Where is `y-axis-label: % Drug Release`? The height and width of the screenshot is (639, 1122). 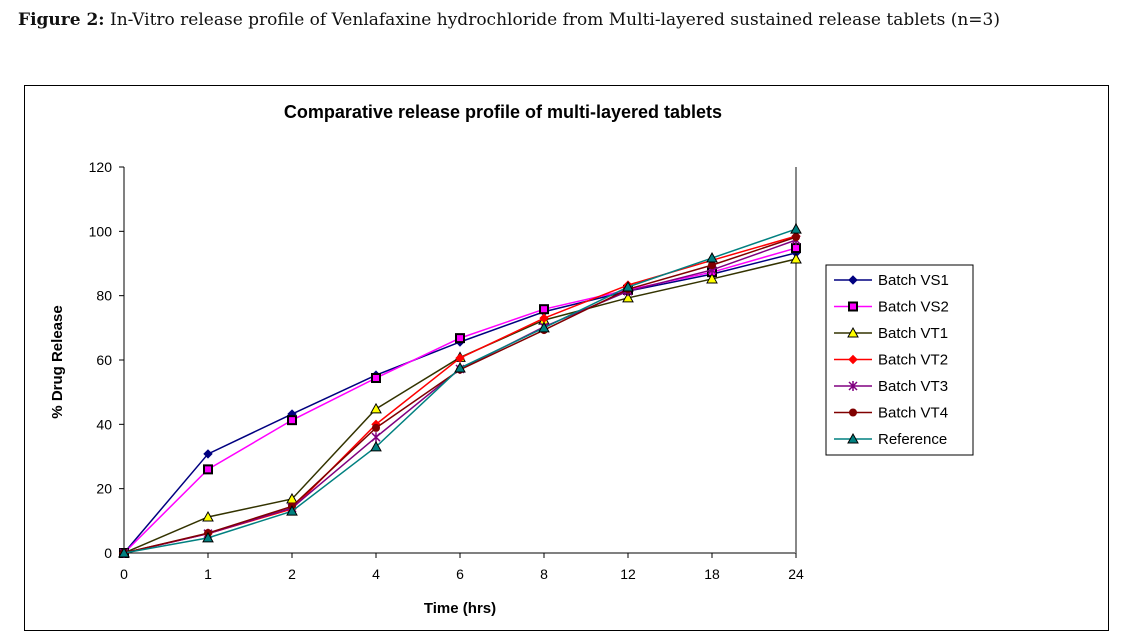 y-axis-label: % Drug Release is located at coordinates (57, 361).